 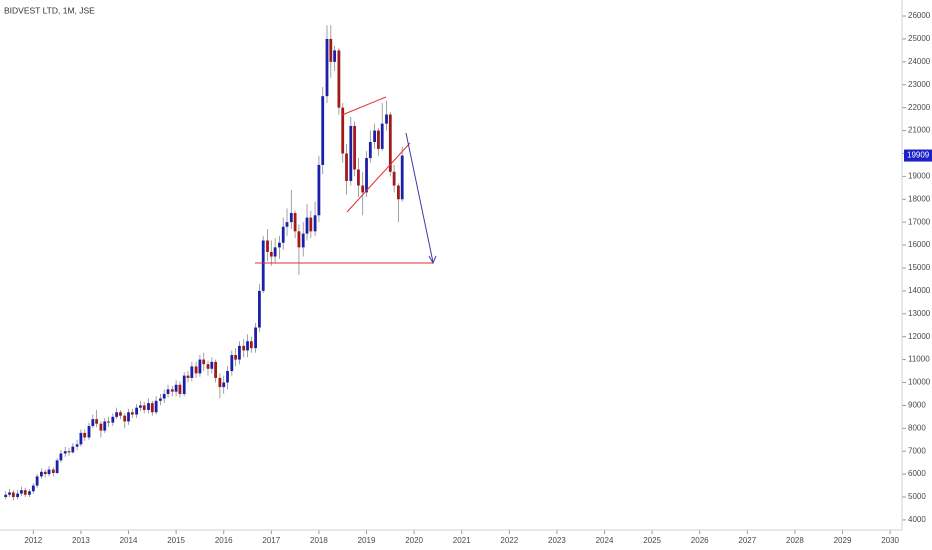 What do you see at coordinates (917, 496) in the screenshot?
I see `y-tick-label: 5000` at bounding box center [917, 496].